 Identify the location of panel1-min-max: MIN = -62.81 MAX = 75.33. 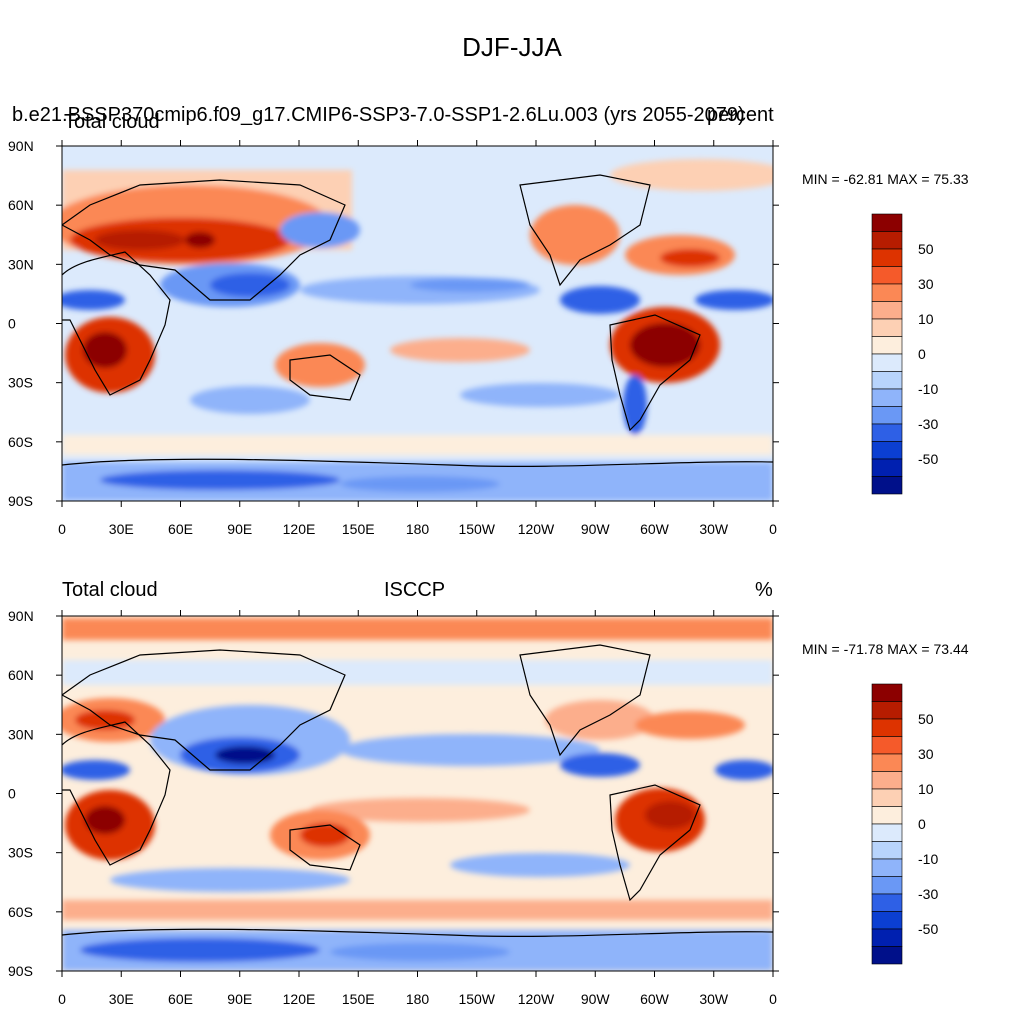
(885, 179).